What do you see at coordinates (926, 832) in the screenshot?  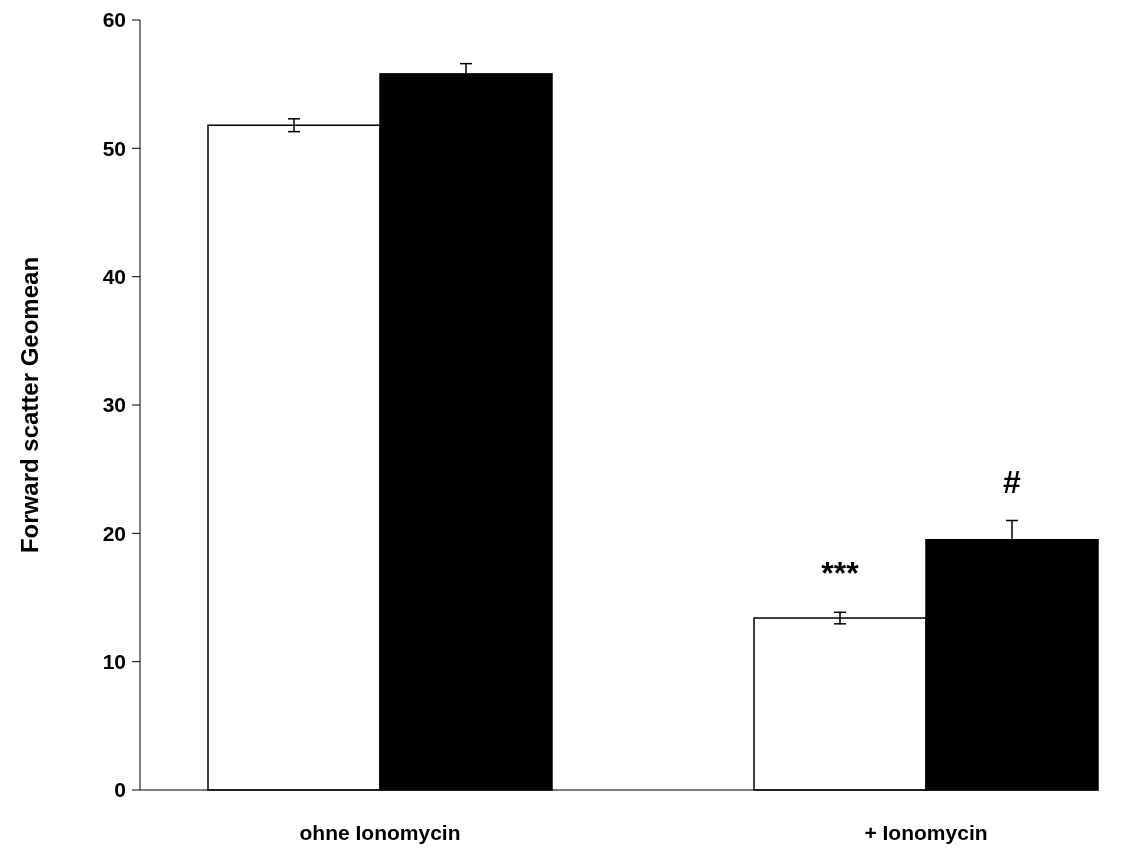 I see `x-tick-label: + Ionomycin` at bounding box center [926, 832].